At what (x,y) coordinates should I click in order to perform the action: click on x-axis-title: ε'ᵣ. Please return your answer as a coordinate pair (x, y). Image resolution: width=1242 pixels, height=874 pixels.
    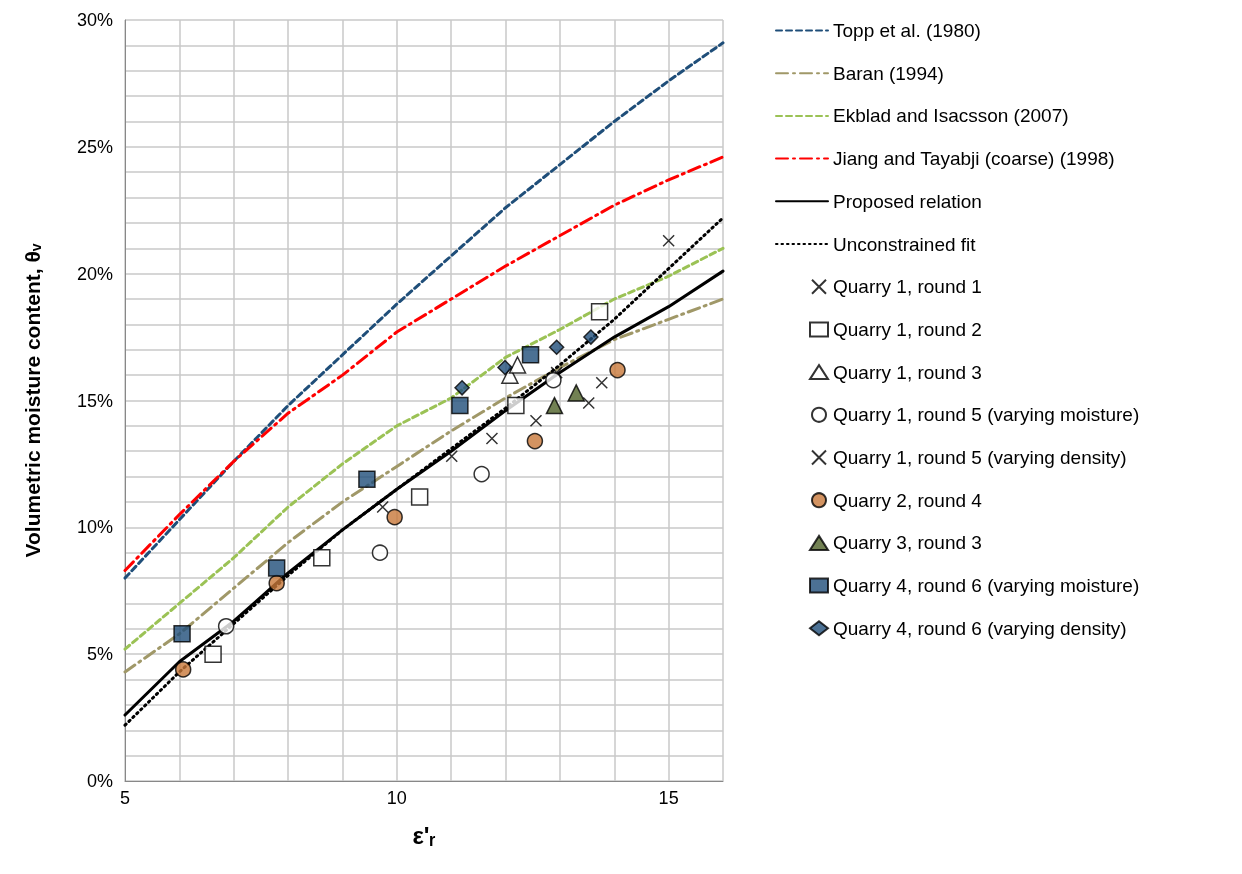
    Looking at the image, I should click on (424, 835).